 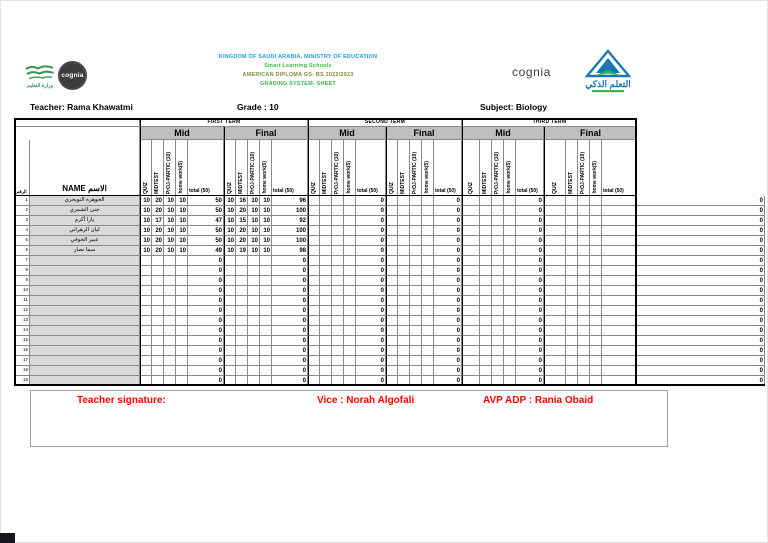 What do you see at coordinates (555, 168) in the screenshot?
I see `col-header-t3f-0: QUIZ` at bounding box center [555, 168].